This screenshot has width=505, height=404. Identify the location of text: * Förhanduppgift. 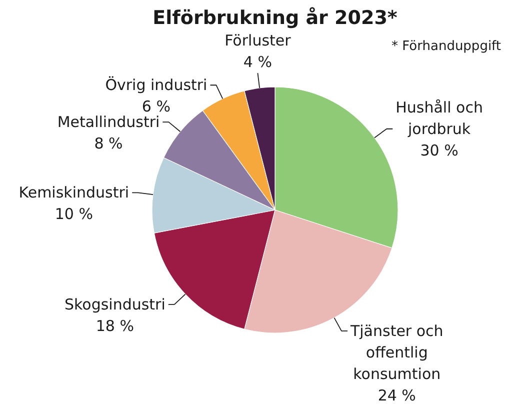
(446, 46).